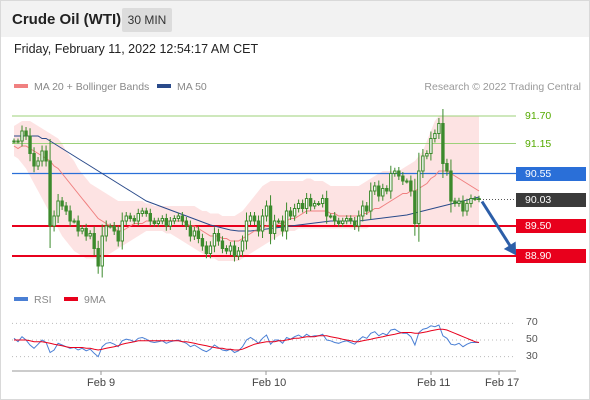  I want to click on x-tick-label: Feb 9, so click(101, 383).